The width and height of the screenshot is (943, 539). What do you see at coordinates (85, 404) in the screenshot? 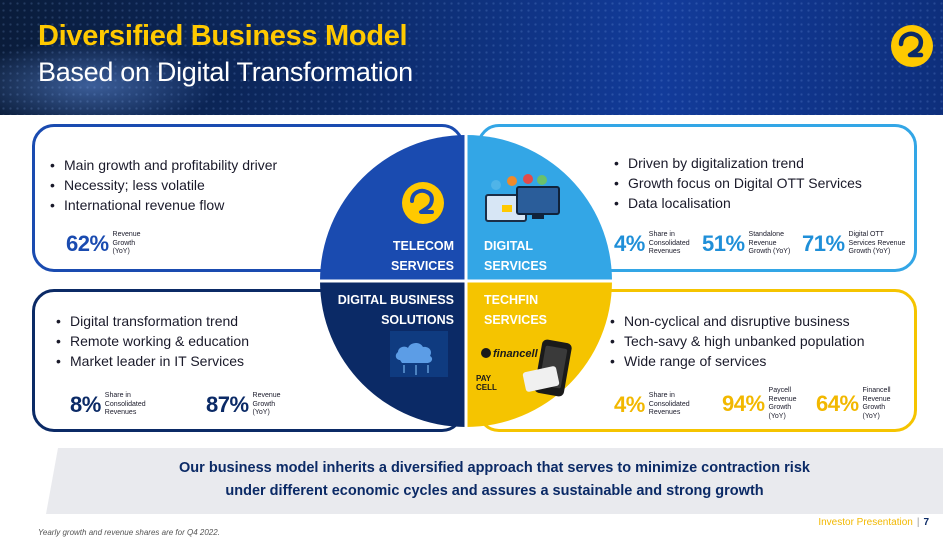
I see `stat-value: 8%` at bounding box center [85, 404].